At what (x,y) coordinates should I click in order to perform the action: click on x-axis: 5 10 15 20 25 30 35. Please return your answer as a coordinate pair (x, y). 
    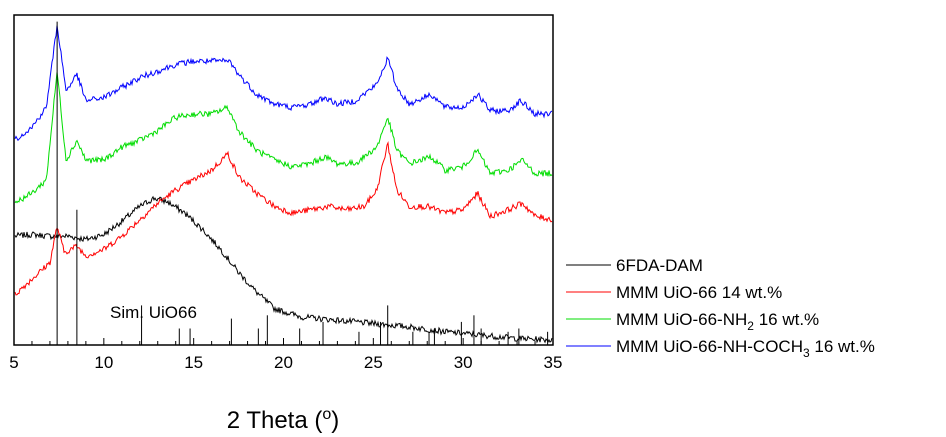
    Looking at the image, I should click on (285, 355).